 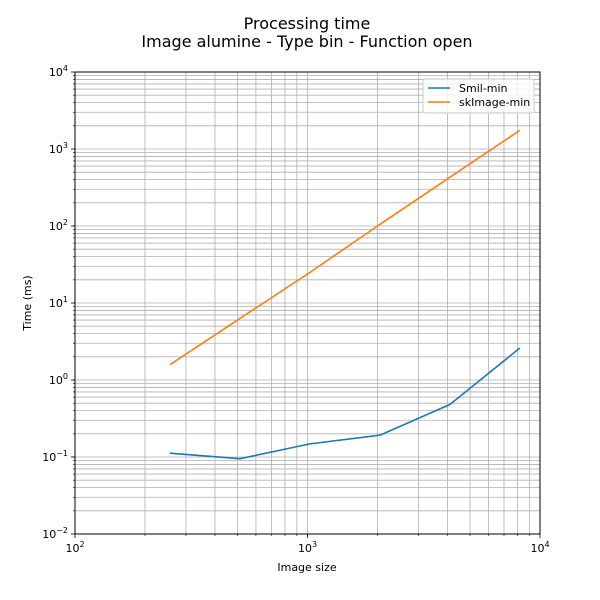 I want to click on y-tick-label: 10¹, so click(x=58, y=302).